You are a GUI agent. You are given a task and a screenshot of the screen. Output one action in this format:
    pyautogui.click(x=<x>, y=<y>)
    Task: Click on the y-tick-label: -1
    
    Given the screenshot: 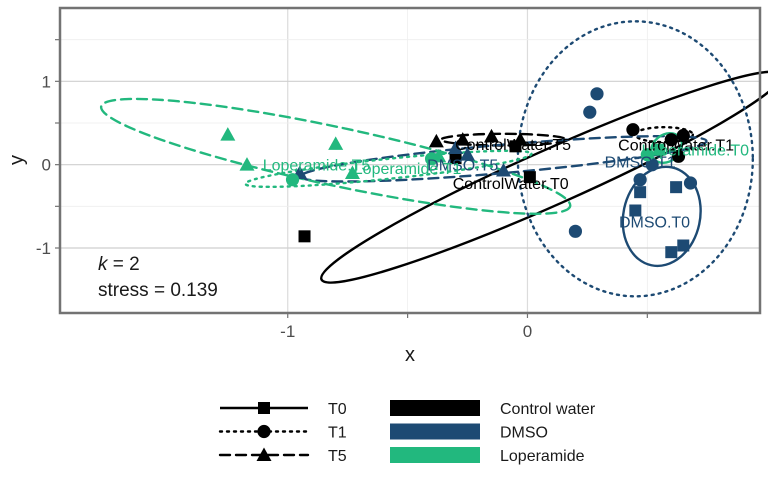 What is the action you would take?
    pyautogui.click(x=43, y=248)
    